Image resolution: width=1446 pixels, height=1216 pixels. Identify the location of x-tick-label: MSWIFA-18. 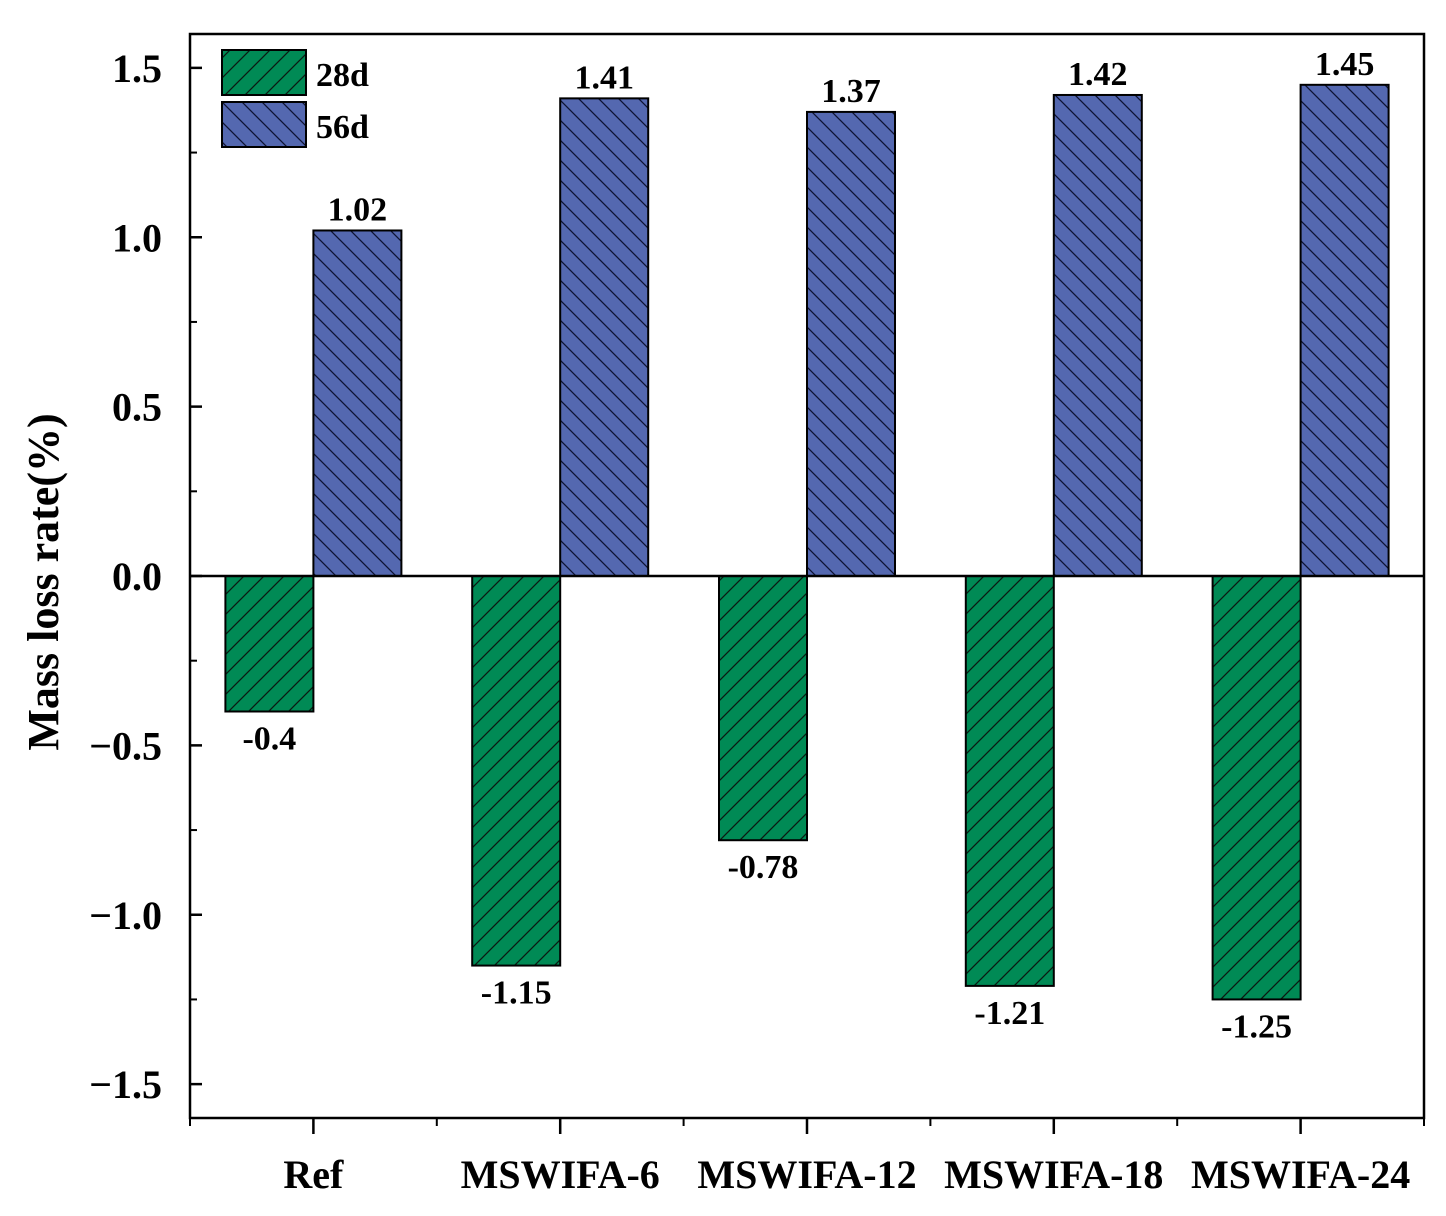
(1053, 1174).